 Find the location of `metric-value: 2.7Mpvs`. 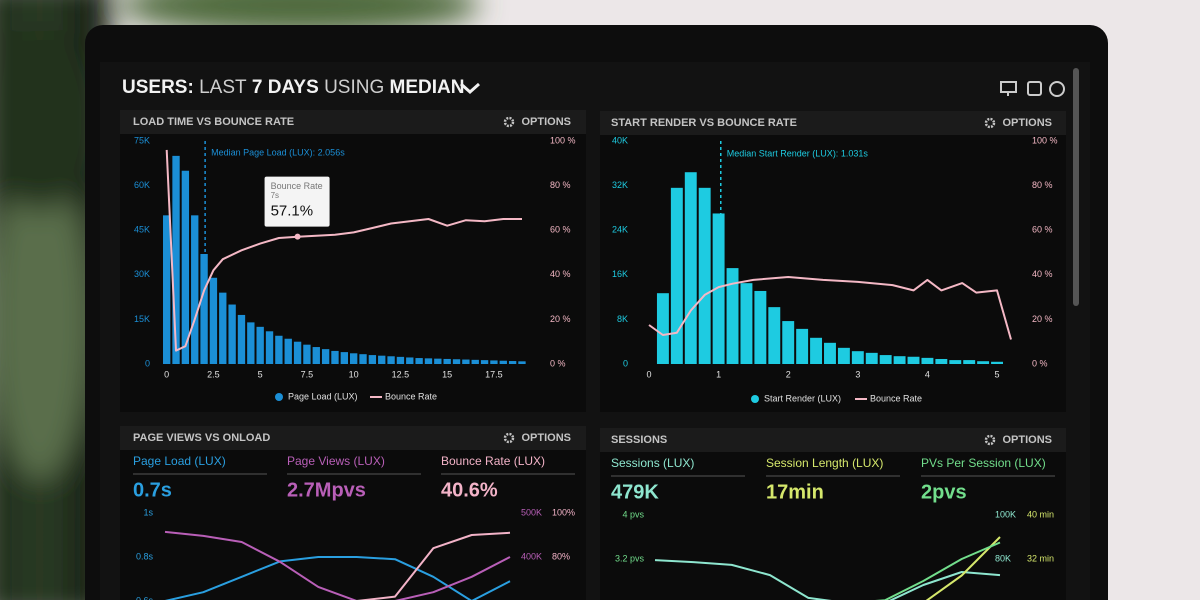

metric-value: 2.7Mpvs is located at coordinates (326, 490).